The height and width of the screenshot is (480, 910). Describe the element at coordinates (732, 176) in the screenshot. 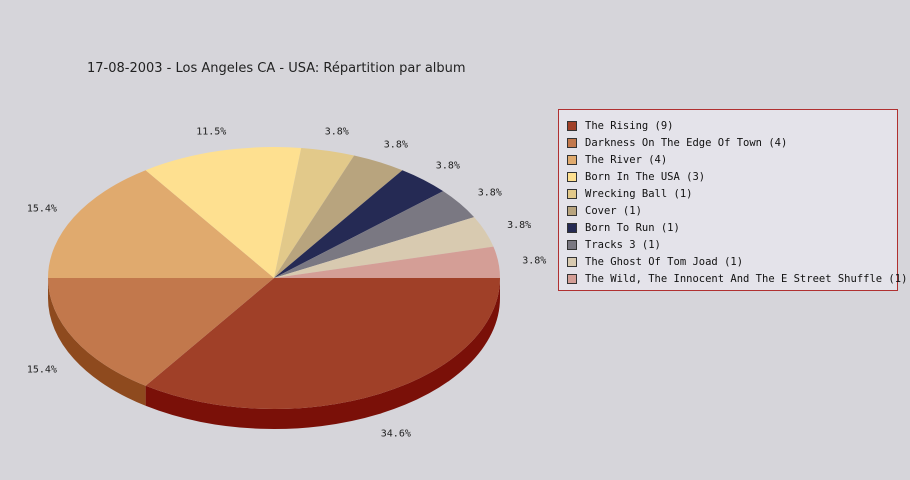

I see `legend-item: Born In The USA (3)` at that location.